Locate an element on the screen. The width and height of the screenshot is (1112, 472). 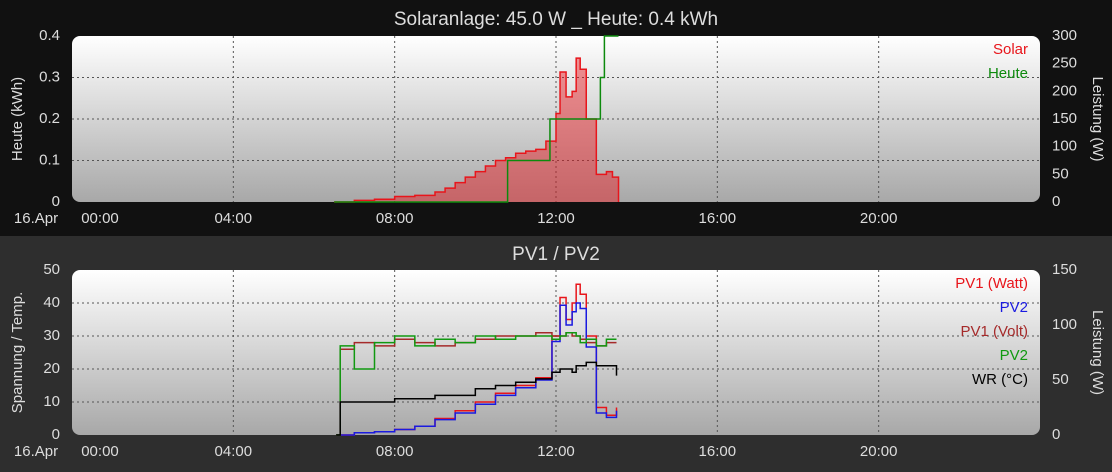
y2-tick-label: 250 is located at coordinates (1064, 63).